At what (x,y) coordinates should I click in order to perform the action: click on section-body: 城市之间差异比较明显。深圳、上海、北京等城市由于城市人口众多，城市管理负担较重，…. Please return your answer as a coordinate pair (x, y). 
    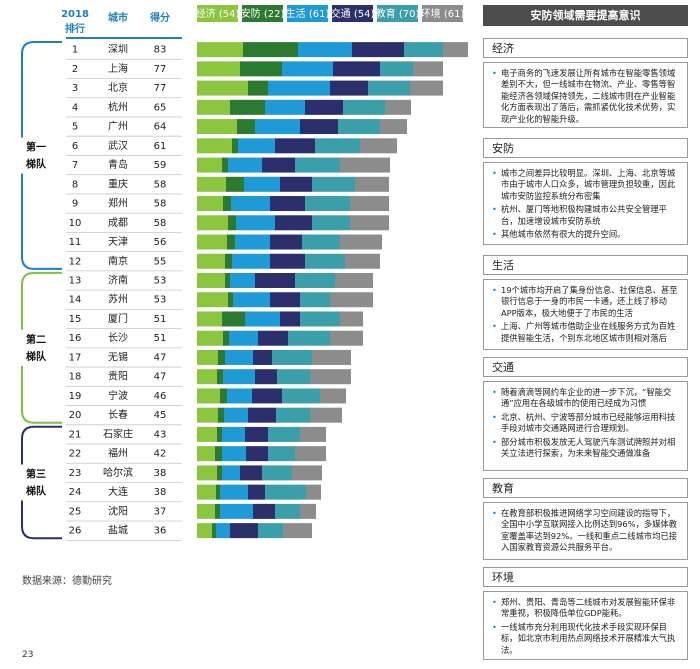
    Looking at the image, I should click on (585, 203).